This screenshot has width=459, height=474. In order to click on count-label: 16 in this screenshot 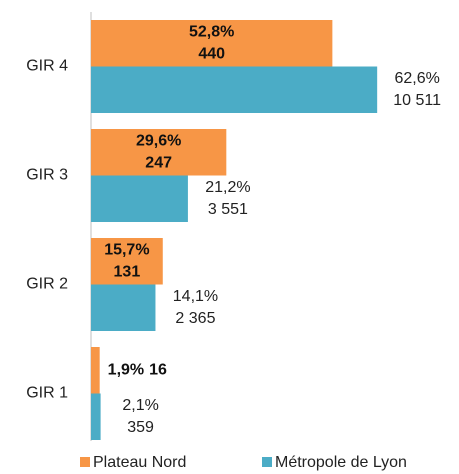, I will do `click(158, 369)`.